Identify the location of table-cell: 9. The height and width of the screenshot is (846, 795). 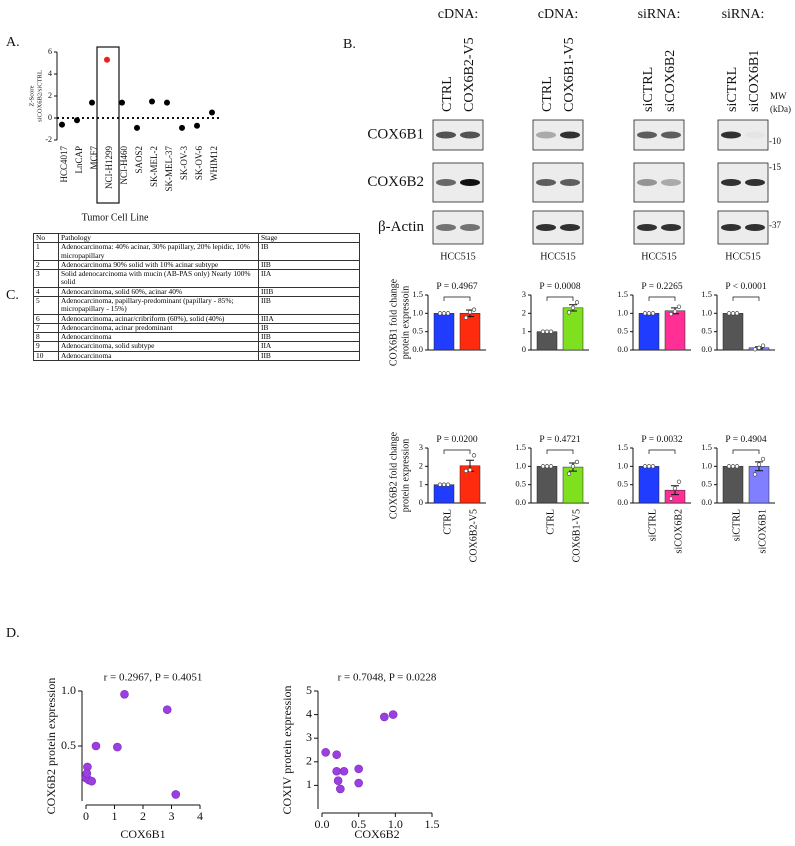
(46, 346).